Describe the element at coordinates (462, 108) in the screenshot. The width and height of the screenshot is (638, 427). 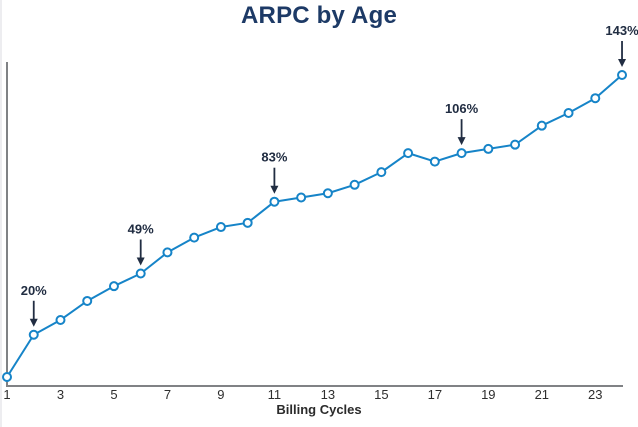
I see `annotation-label: 106%` at that location.